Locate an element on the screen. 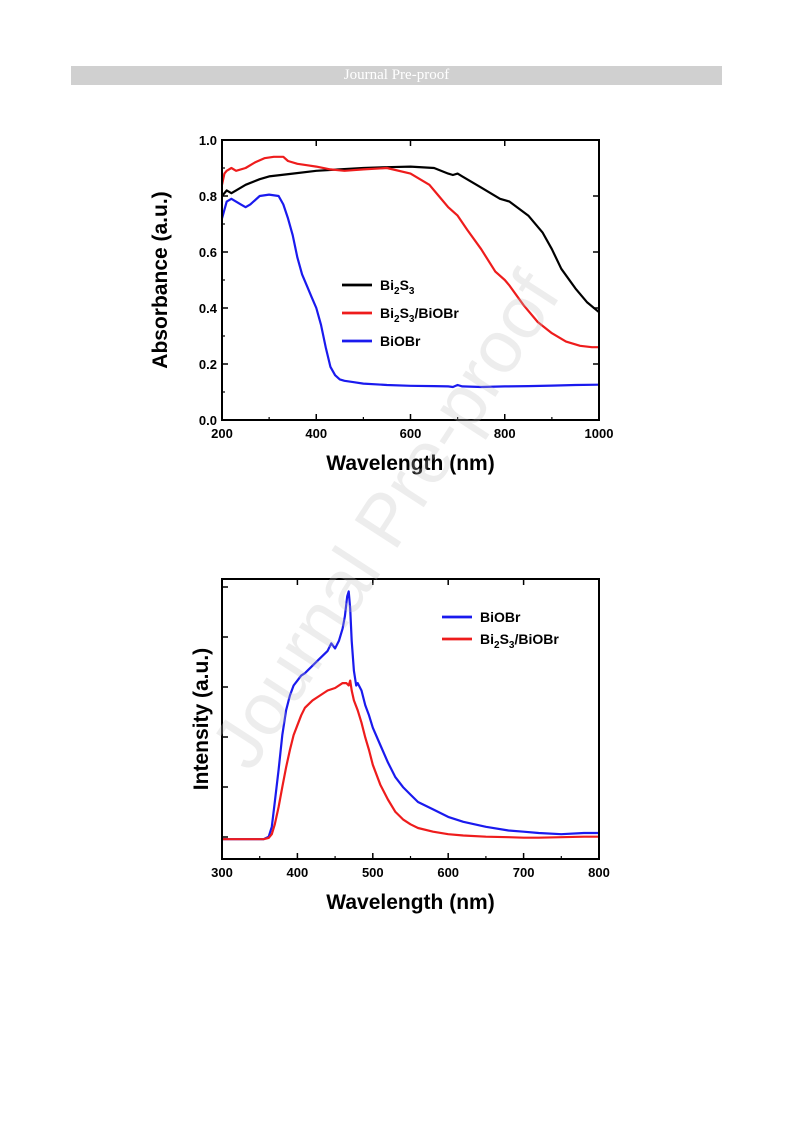 The height and width of the screenshot is (1123, 793). legend-label-2: BiOBr is located at coordinates (400, 341).